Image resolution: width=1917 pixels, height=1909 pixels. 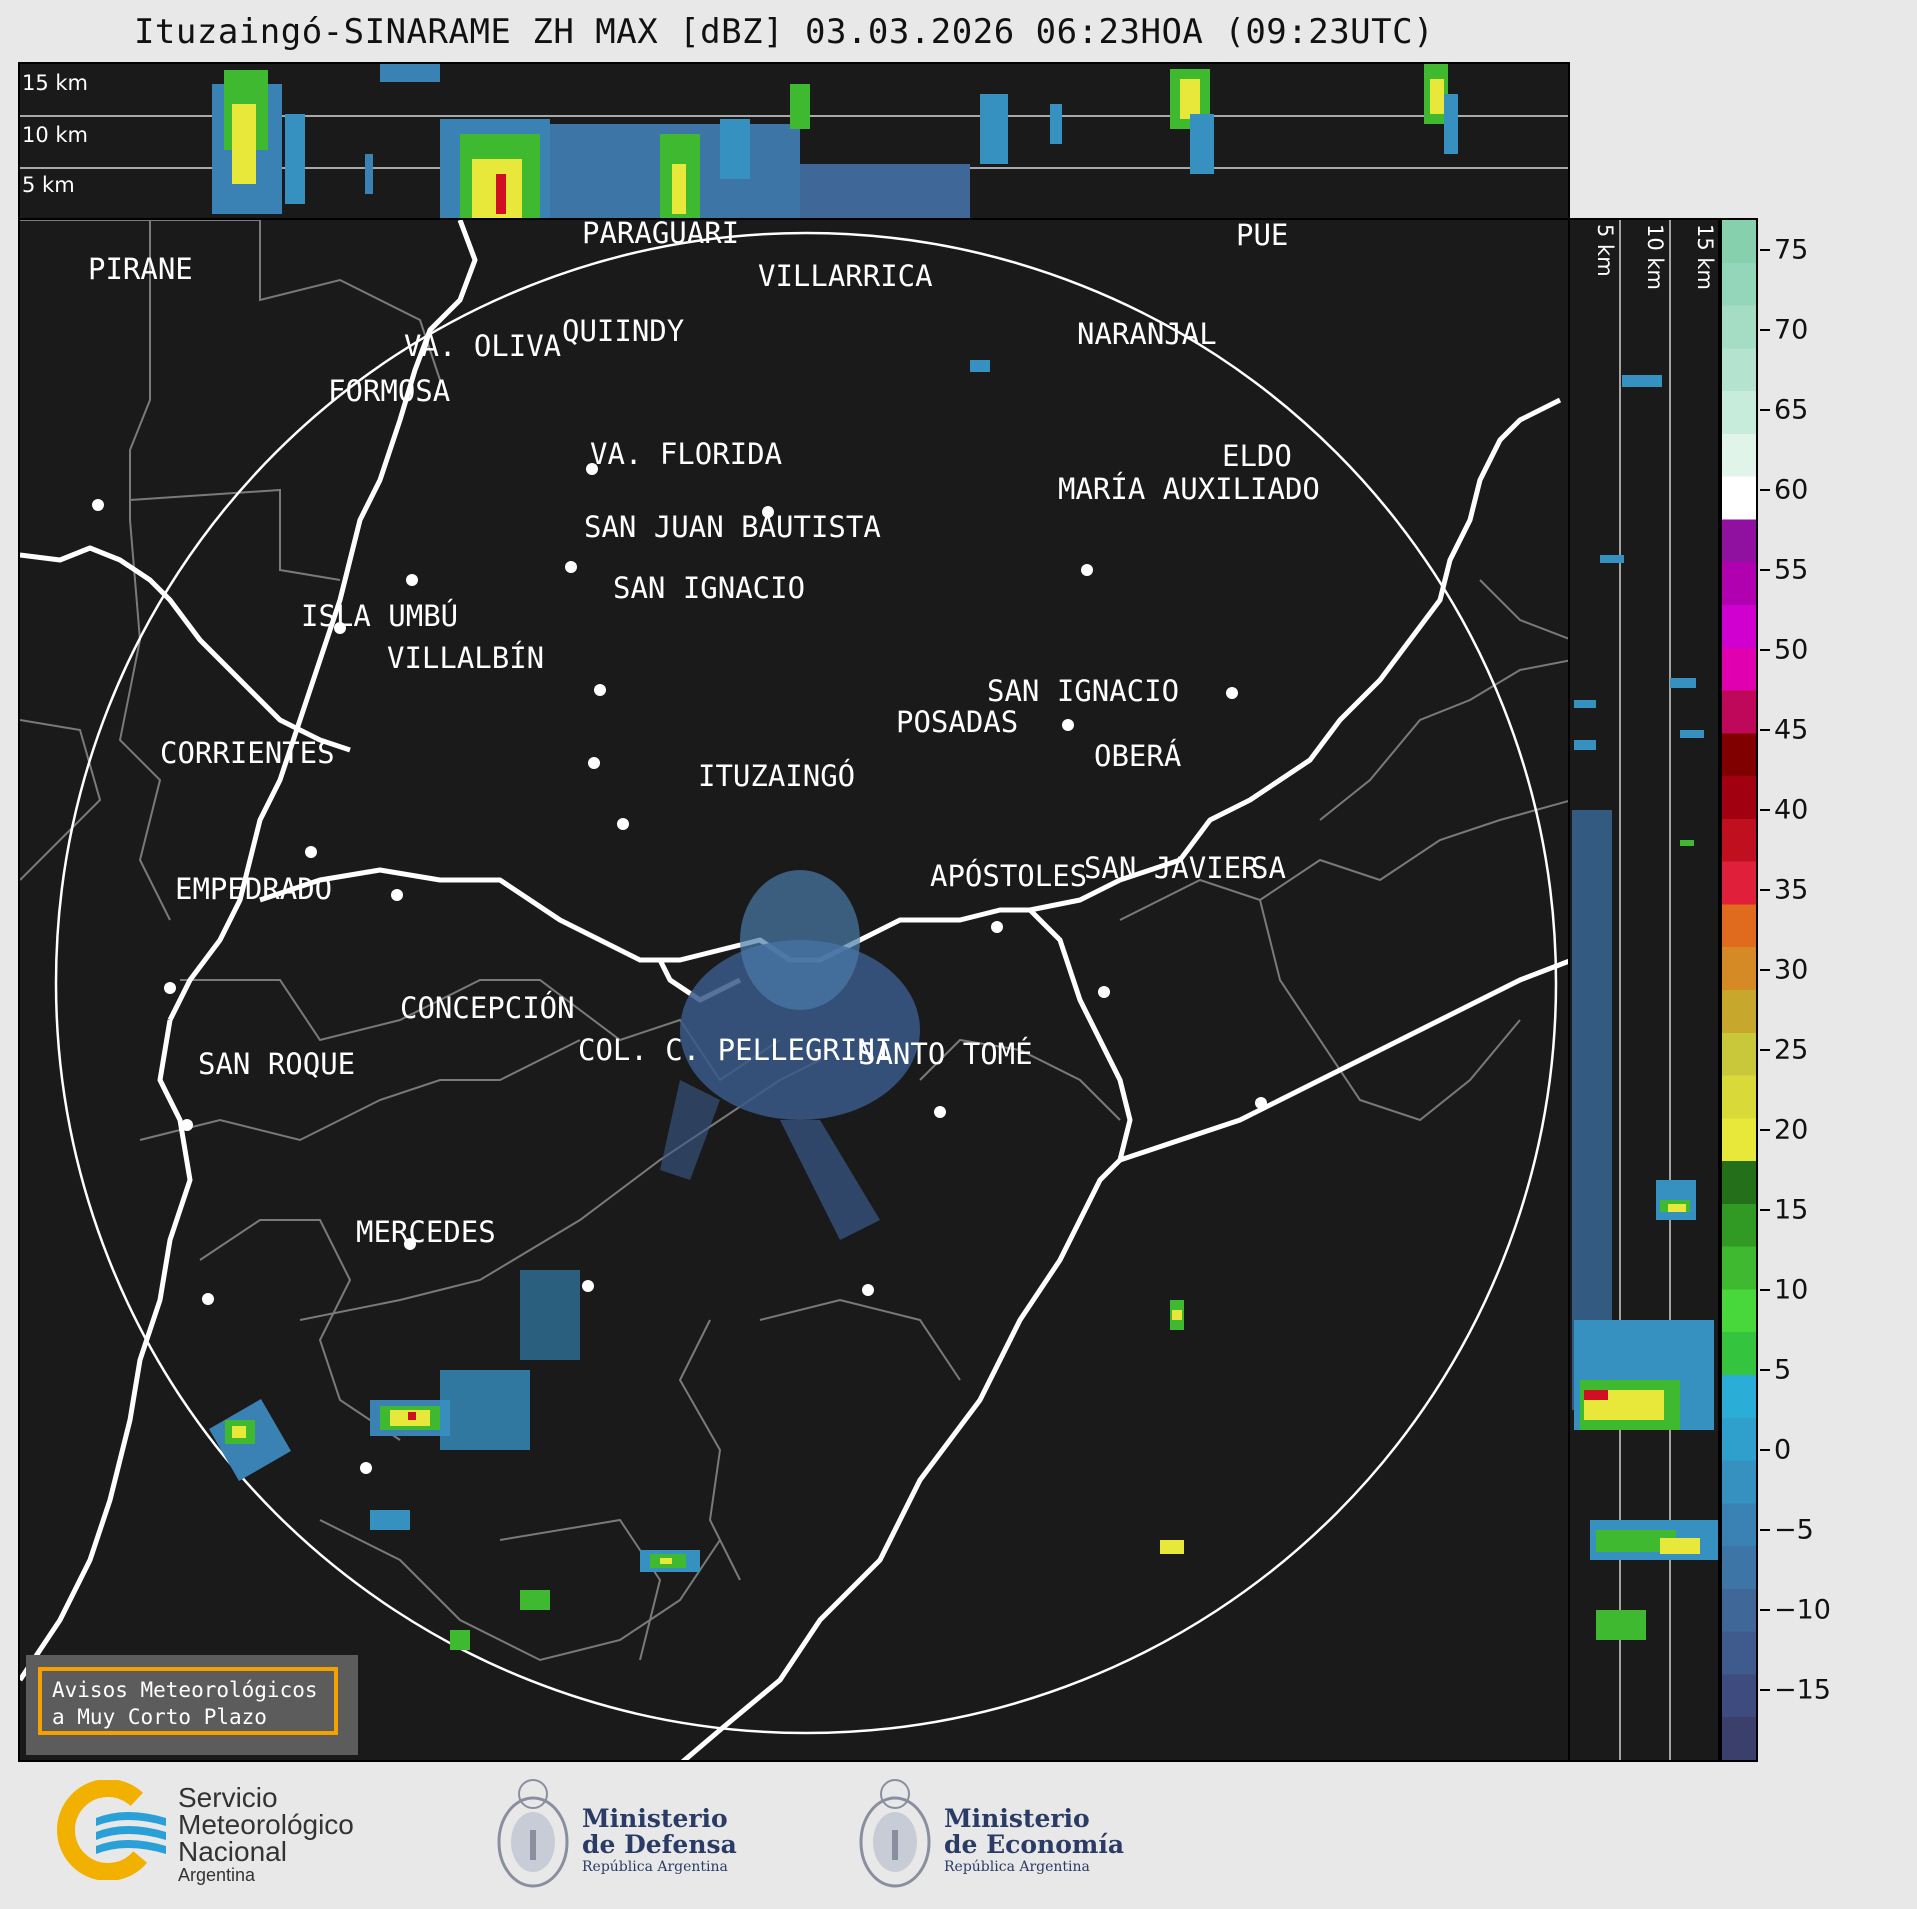 I want to click on colorbar-tick-label: 5, so click(x=1783, y=1370).